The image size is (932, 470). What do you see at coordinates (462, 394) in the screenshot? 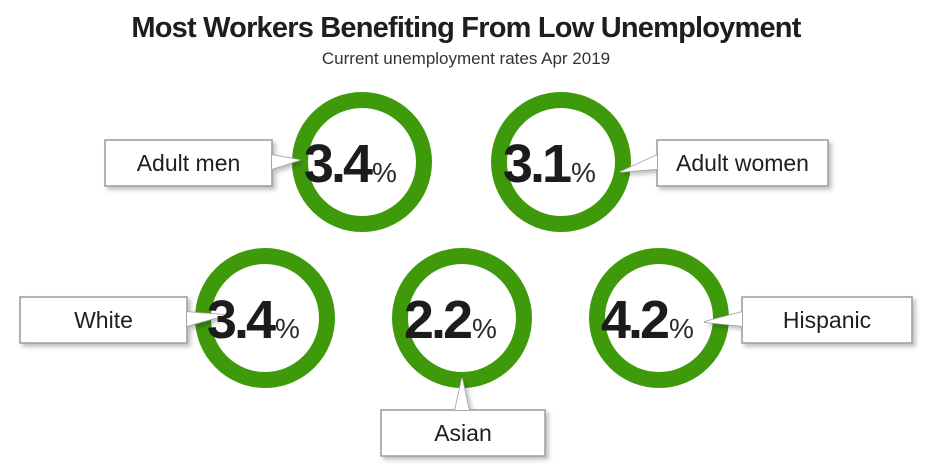
I see `callout-joint-asian` at bounding box center [462, 394].